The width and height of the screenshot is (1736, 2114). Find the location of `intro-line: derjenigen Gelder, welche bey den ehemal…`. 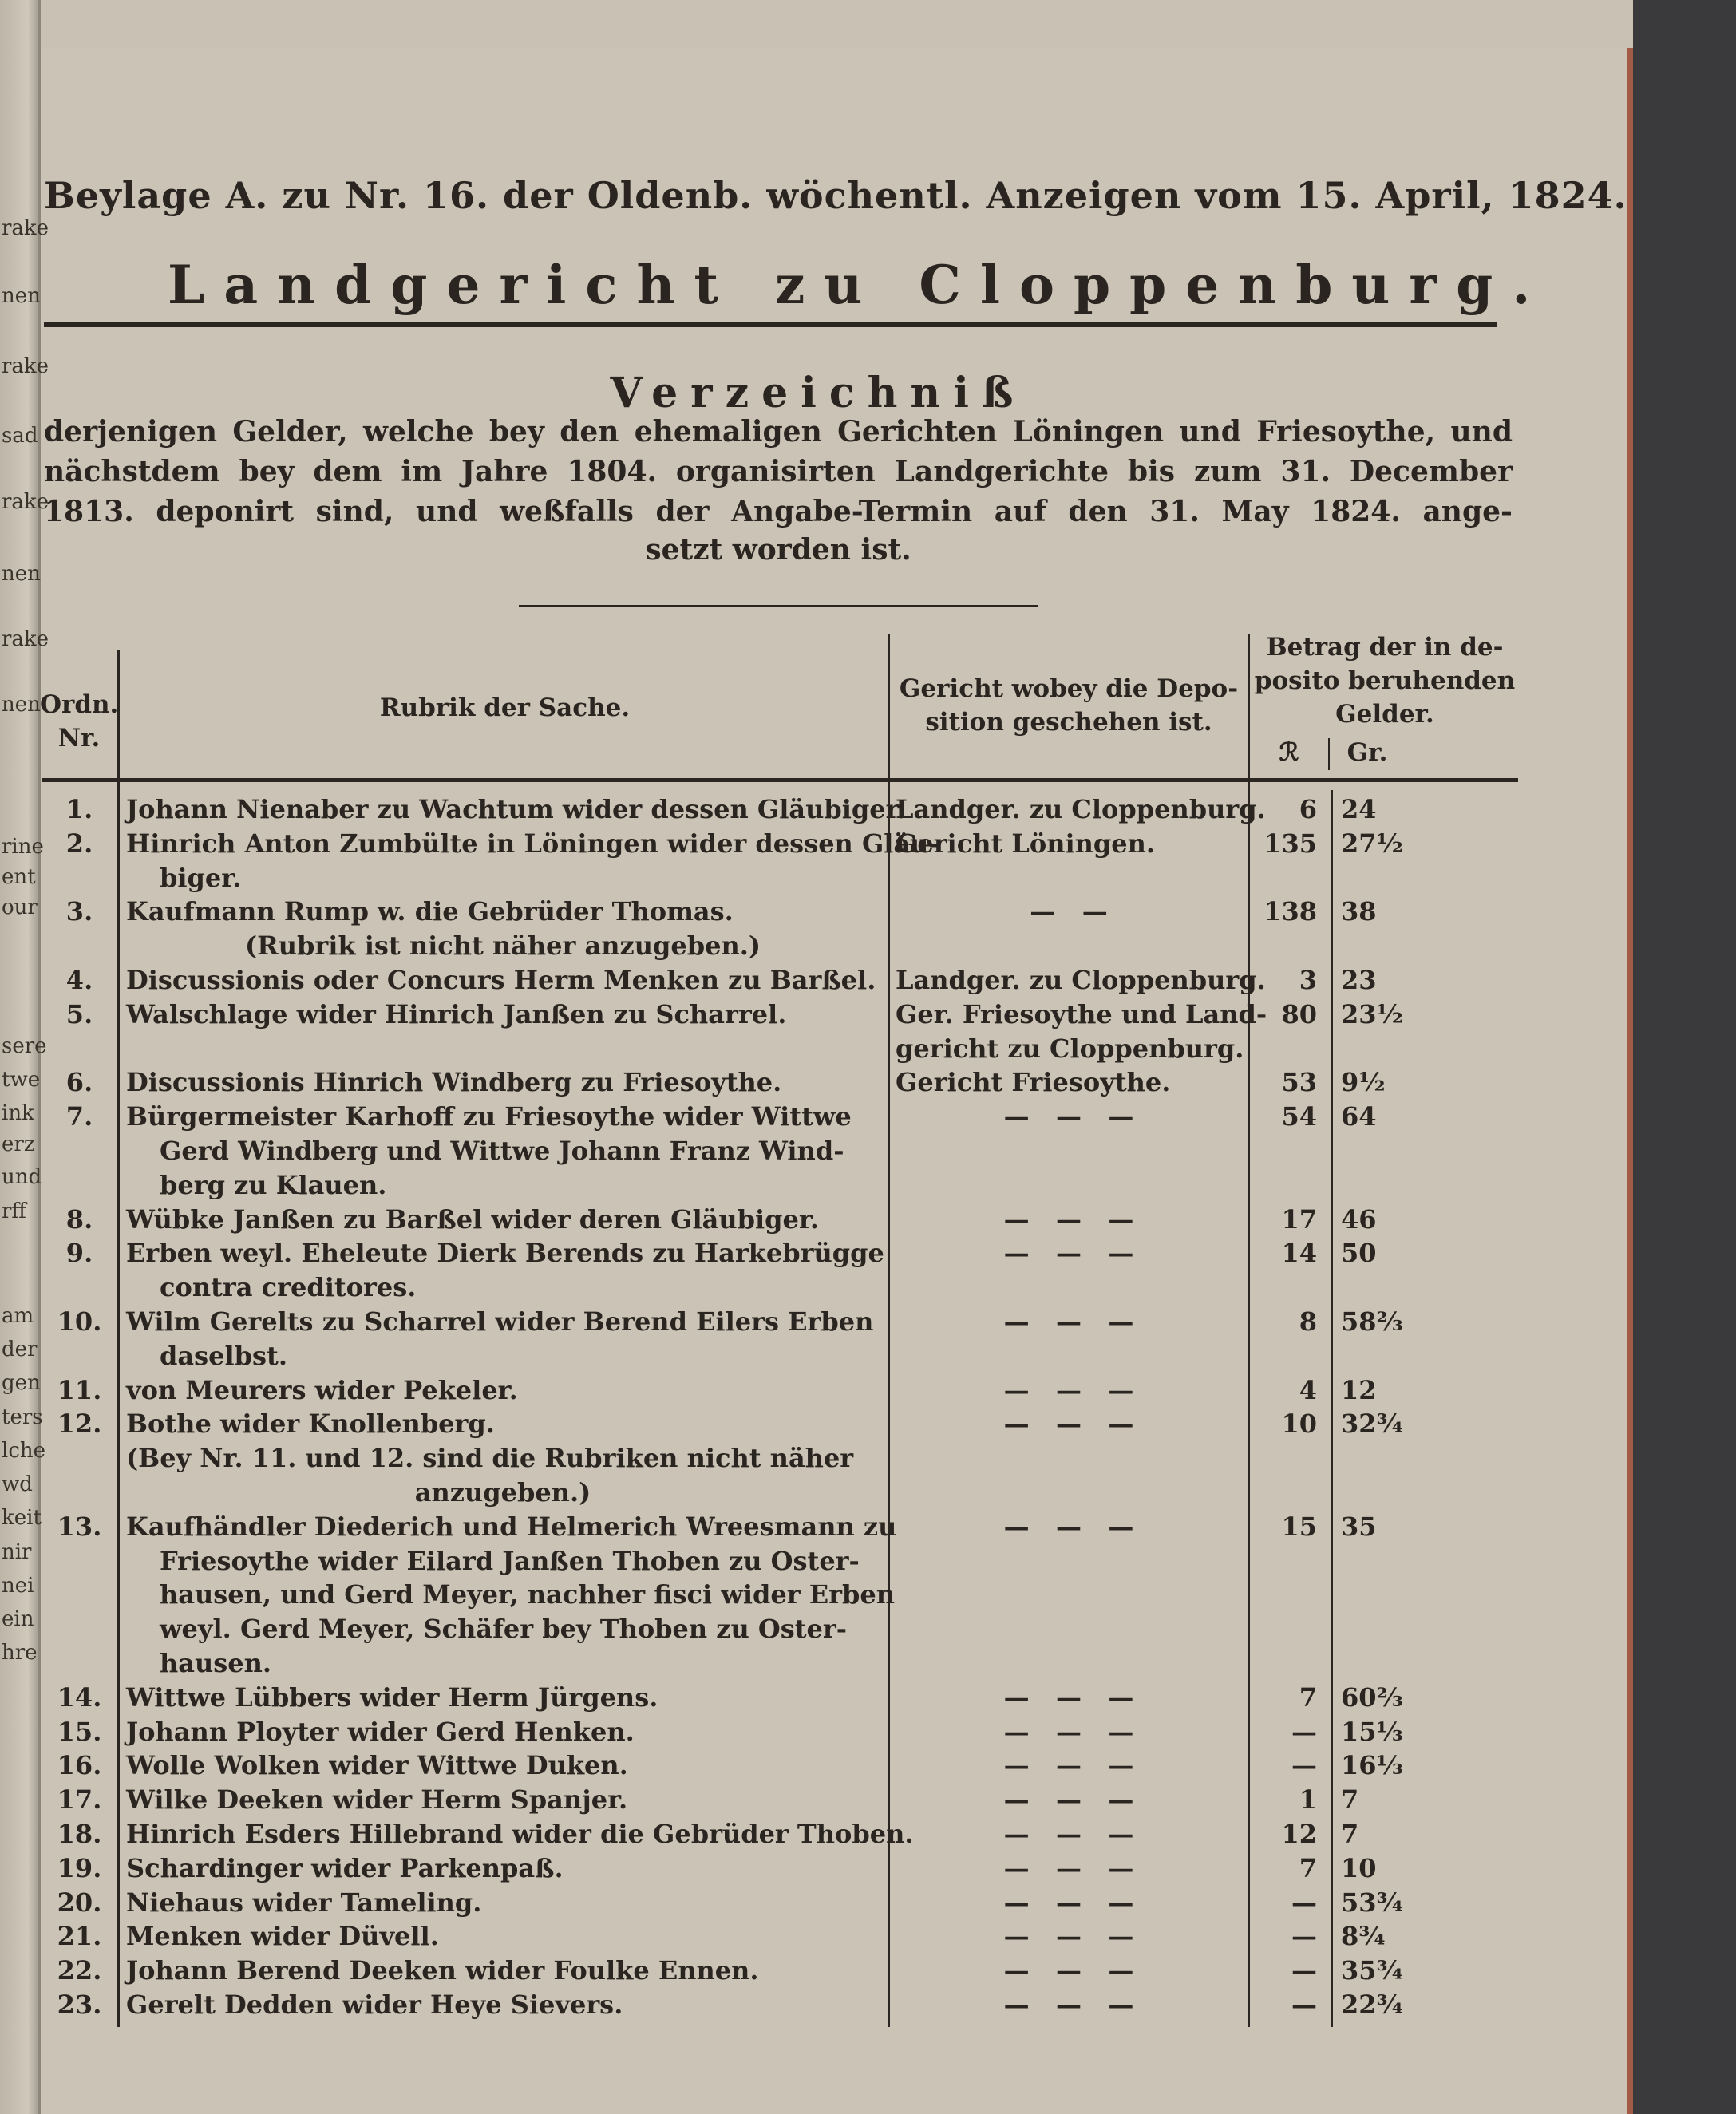

intro-line: derjenigen Gelder, welche bey den ehemal… is located at coordinates (778, 431).